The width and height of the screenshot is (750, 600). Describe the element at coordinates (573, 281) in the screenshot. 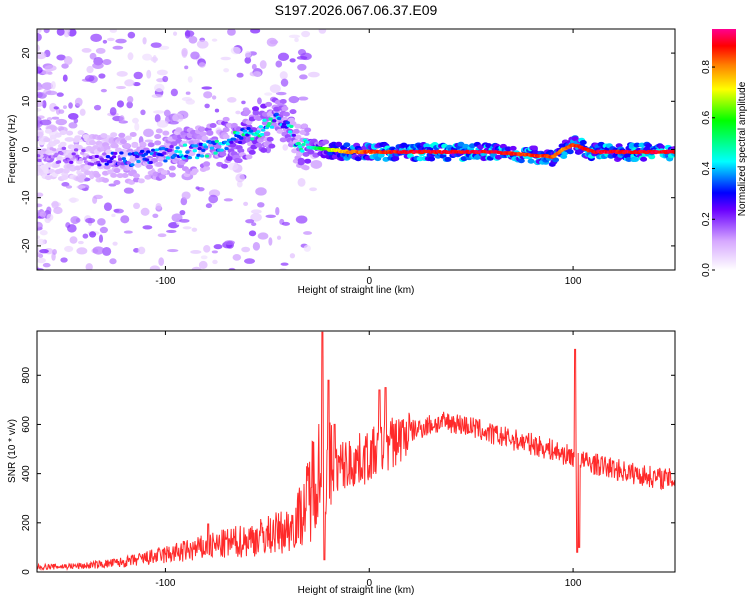

I see `spectrogram-x-tick-label: 100` at that location.